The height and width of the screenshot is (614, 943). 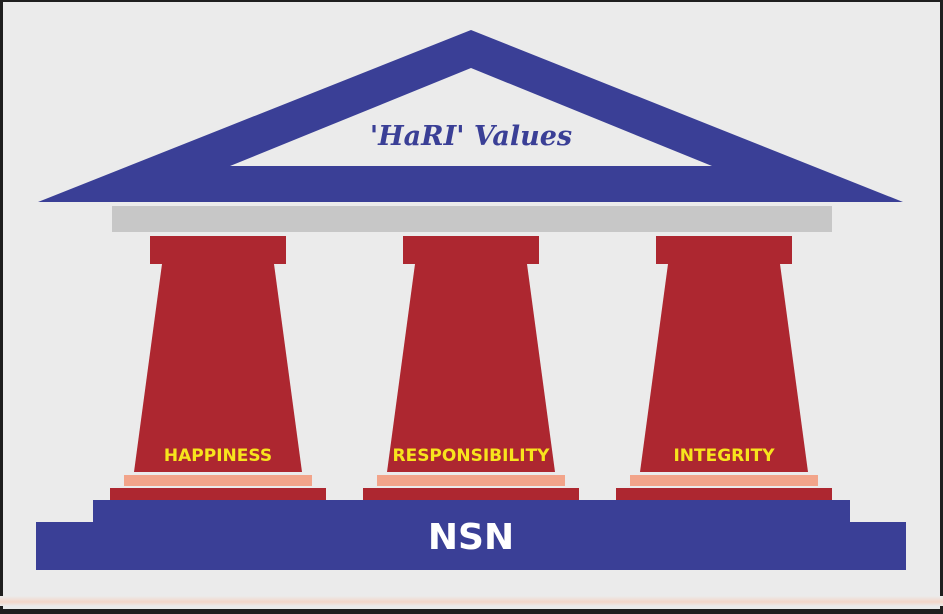 What do you see at coordinates (218, 456) in the screenshot?
I see `pillar-label: HAPPINESS` at bounding box center [218, 456].